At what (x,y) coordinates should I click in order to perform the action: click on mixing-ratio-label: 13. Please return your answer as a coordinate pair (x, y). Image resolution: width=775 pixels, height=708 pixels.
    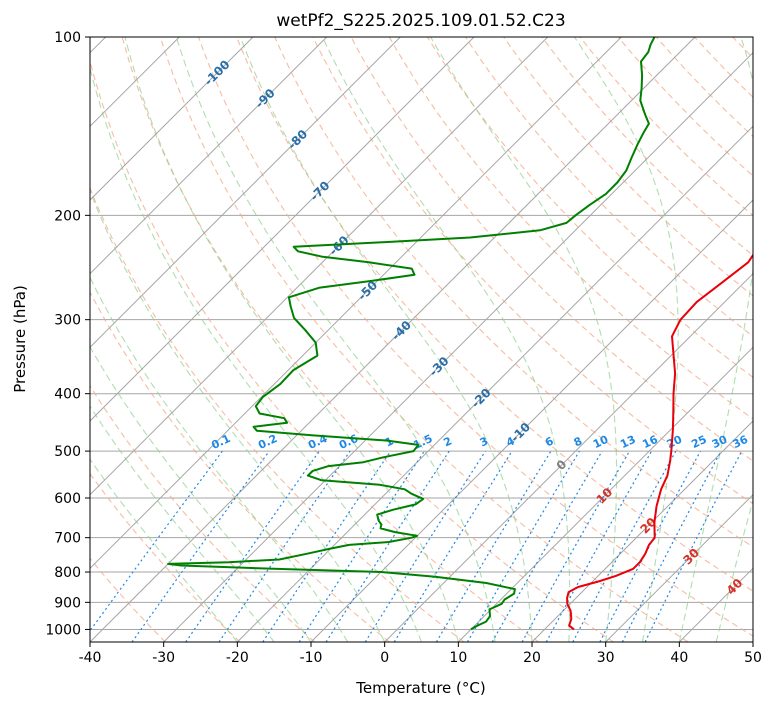
    Looking at the image, I should click on (627, 442).